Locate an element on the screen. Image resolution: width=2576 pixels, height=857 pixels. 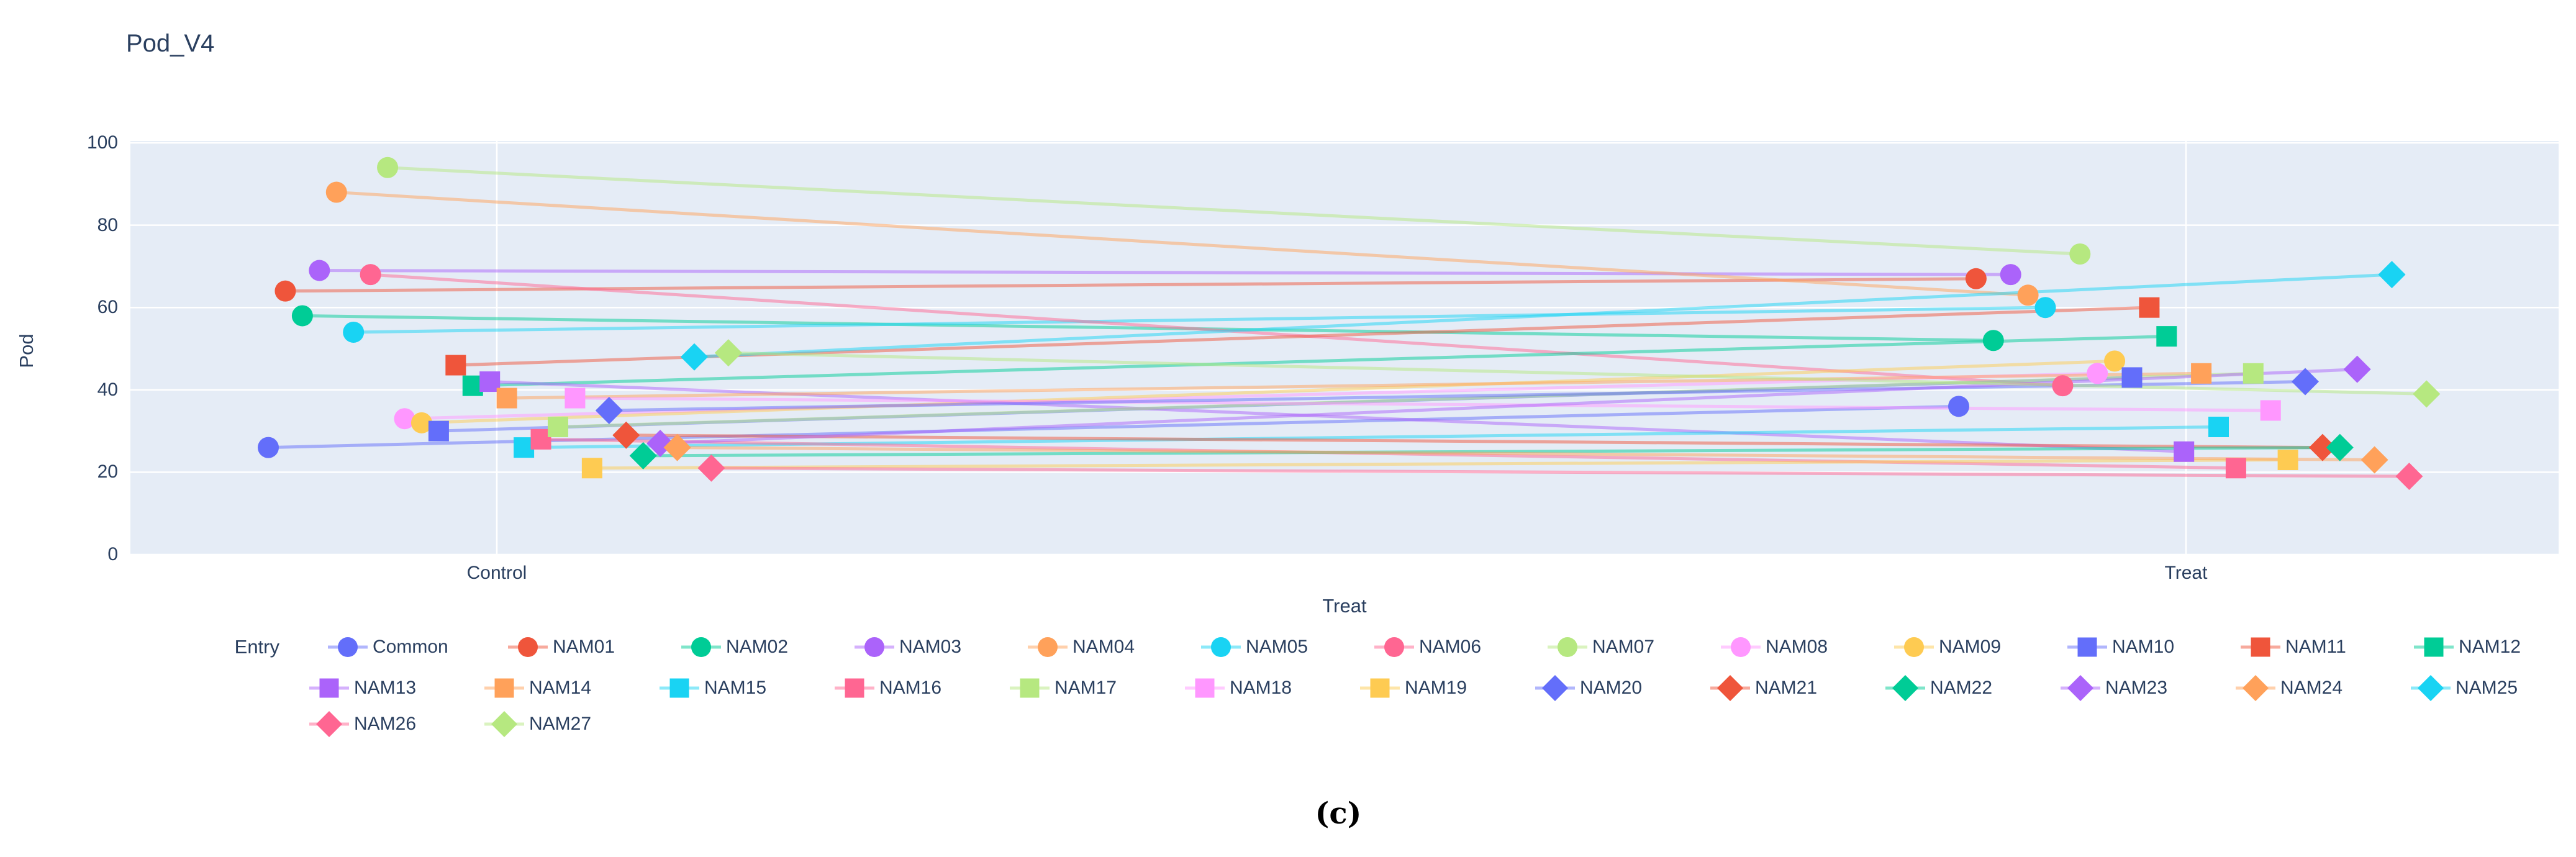
point-NAM07-control is located at coordinates (388, 167).